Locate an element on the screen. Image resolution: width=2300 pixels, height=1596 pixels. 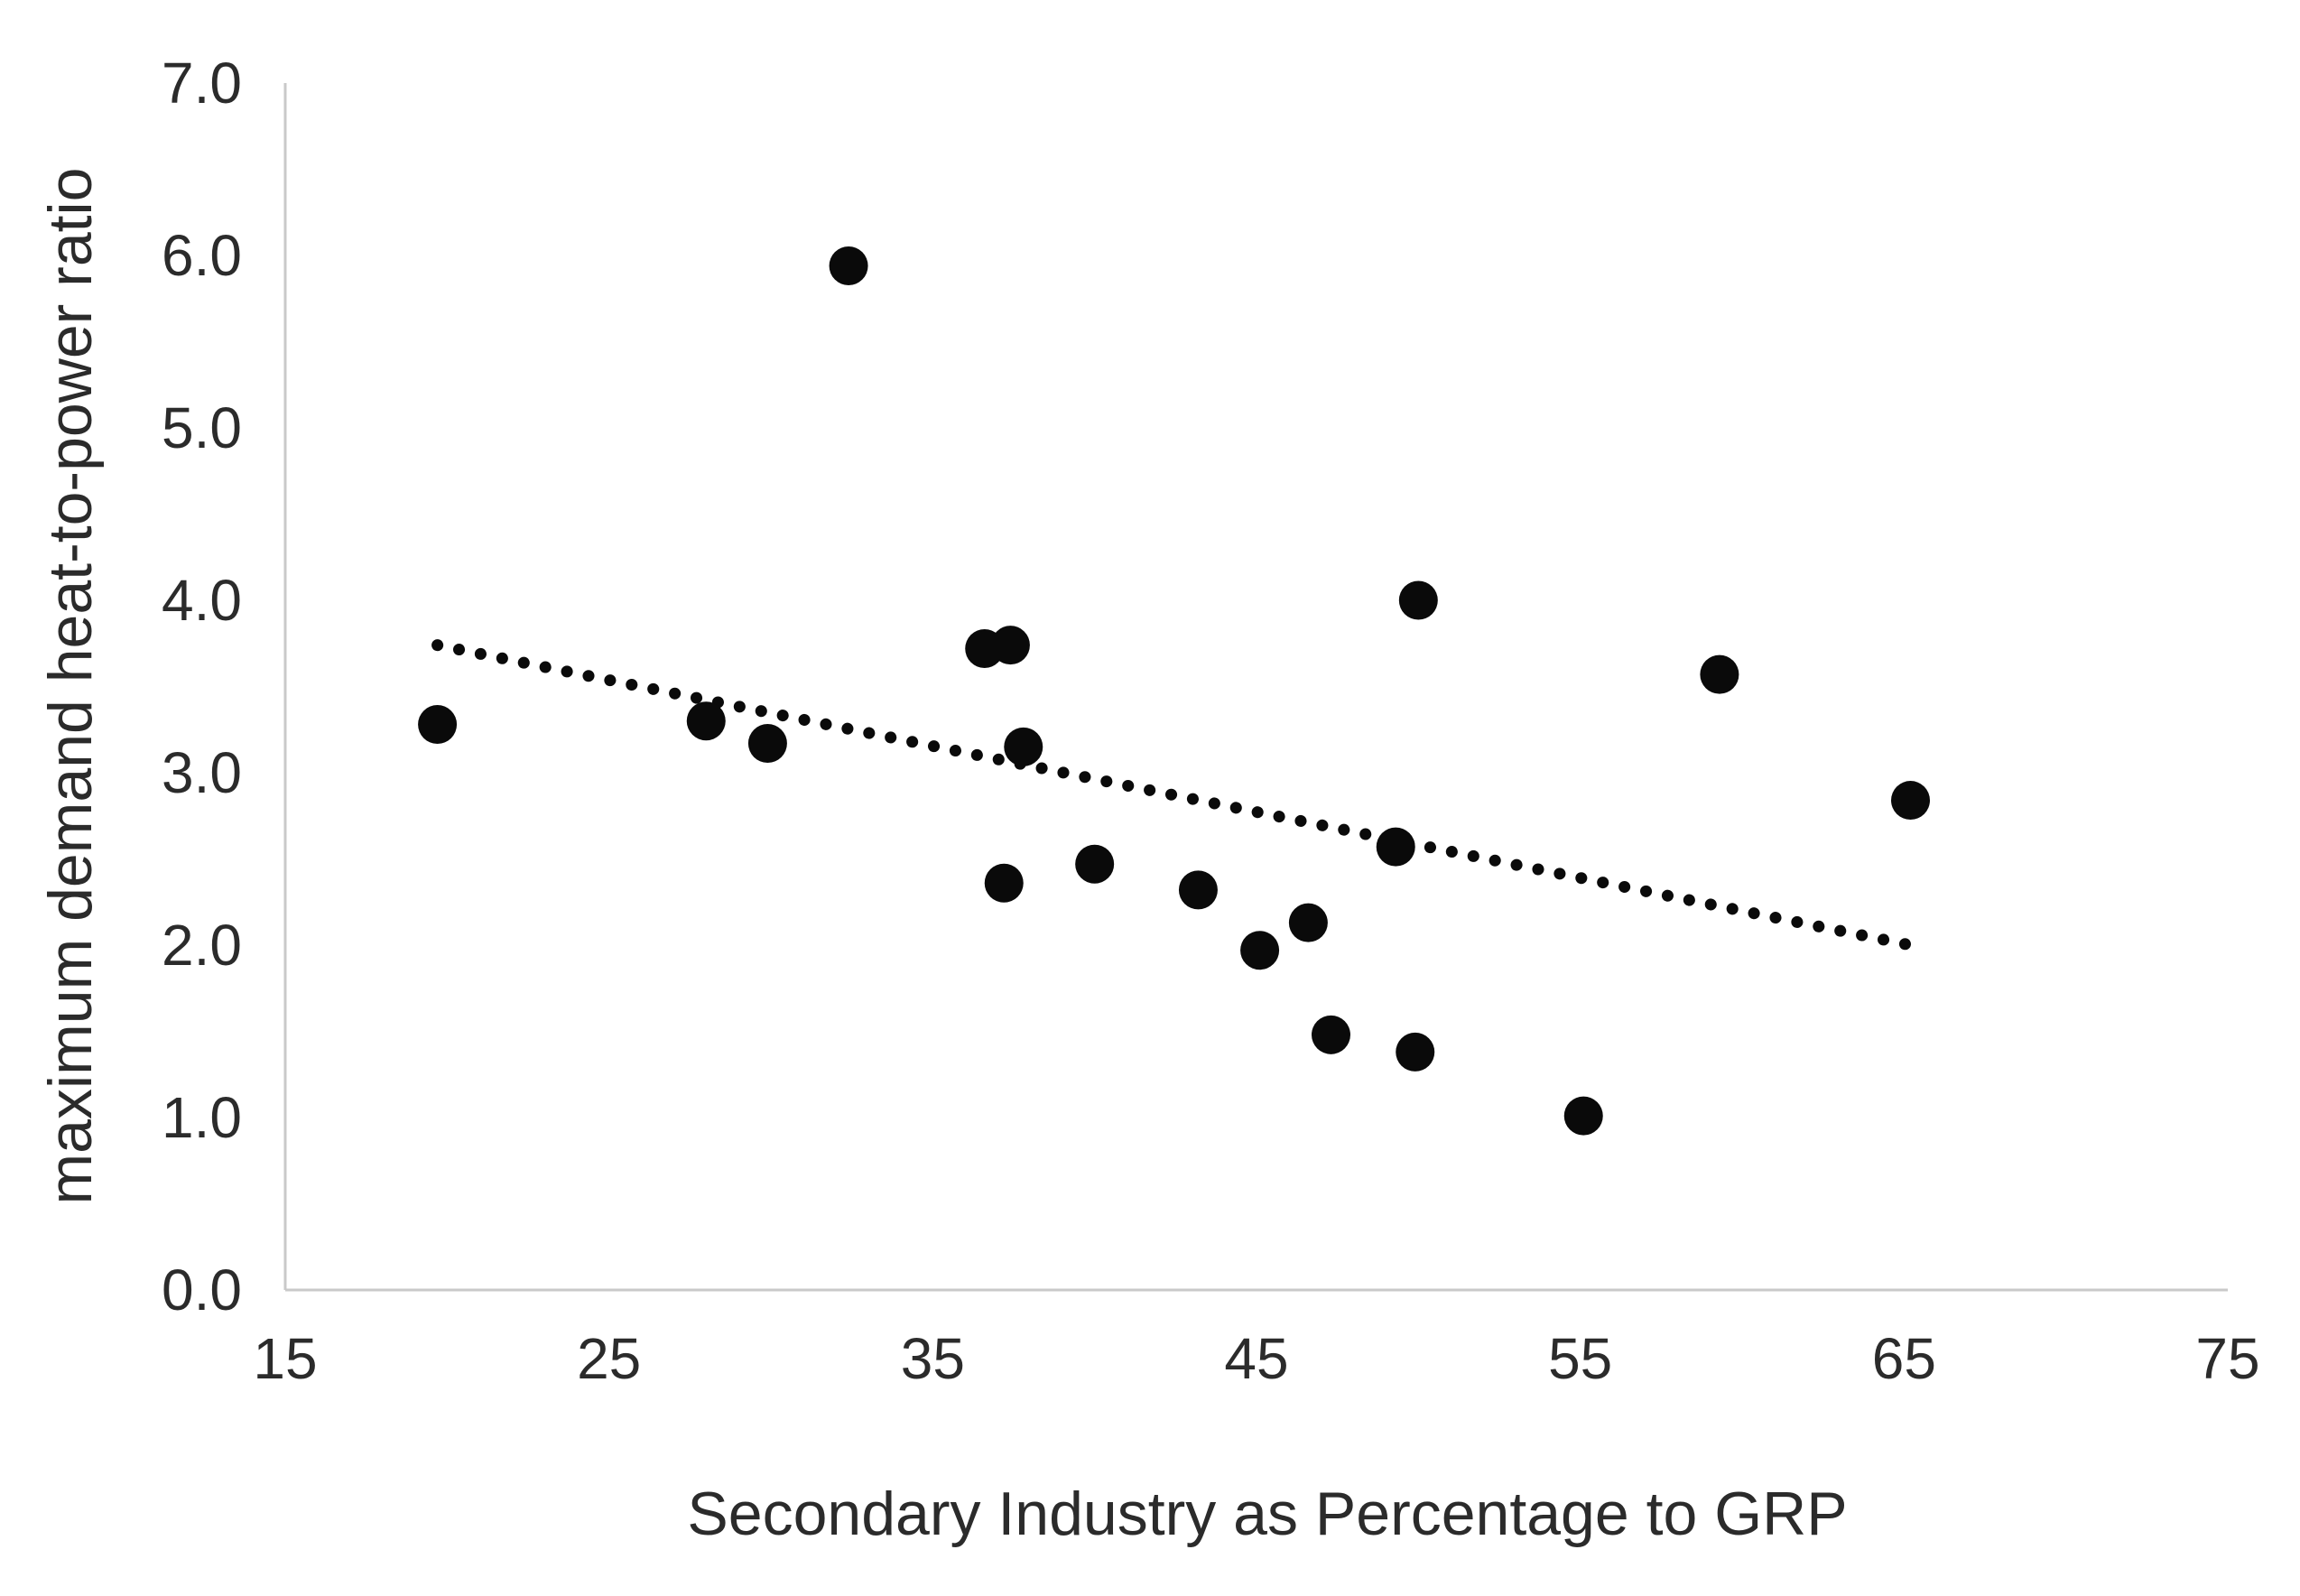
trendline is located at coordinates (1174, 795).